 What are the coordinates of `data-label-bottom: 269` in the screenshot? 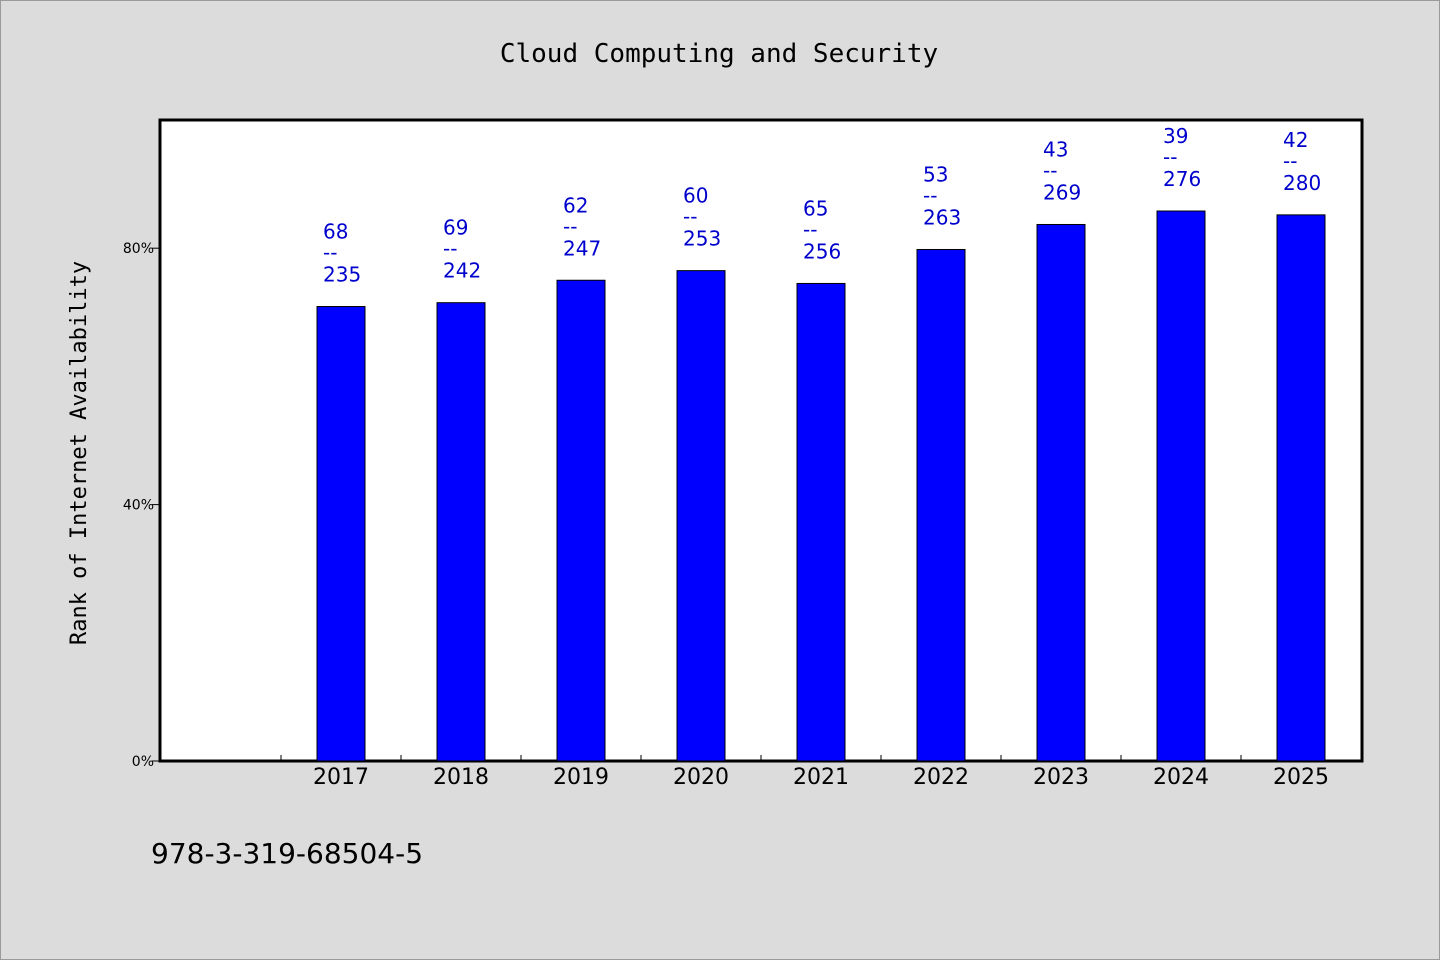 It's located at (1062, 192).